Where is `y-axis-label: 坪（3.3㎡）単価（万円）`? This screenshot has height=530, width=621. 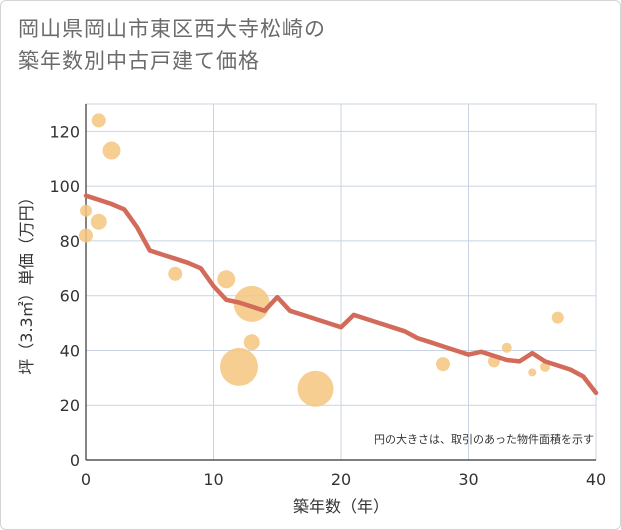 y-axis-label: 坪（3.3㎡）単価（万円） is located at coordinates (26, 281).